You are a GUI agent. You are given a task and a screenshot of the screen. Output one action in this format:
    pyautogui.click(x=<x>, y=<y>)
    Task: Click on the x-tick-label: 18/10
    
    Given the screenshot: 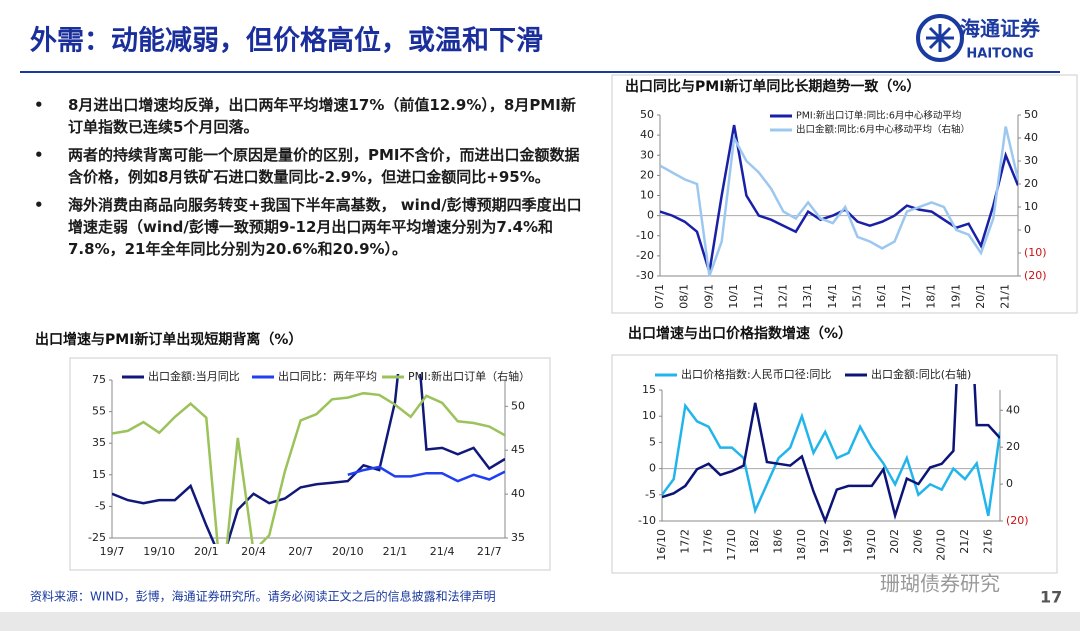 What is the action you would take?
    pyautogui.click(x=801, y=545)
    